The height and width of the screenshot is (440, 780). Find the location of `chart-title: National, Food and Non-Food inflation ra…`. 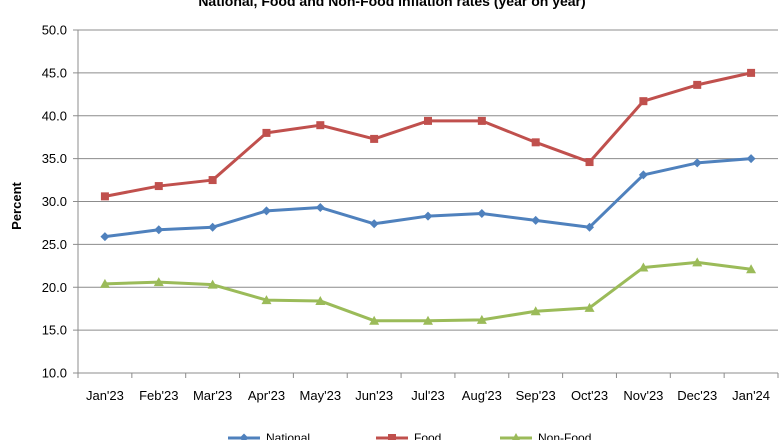

chart-title: National, Food and Non-Food inflation ra… is located at coordinates (391, 4).